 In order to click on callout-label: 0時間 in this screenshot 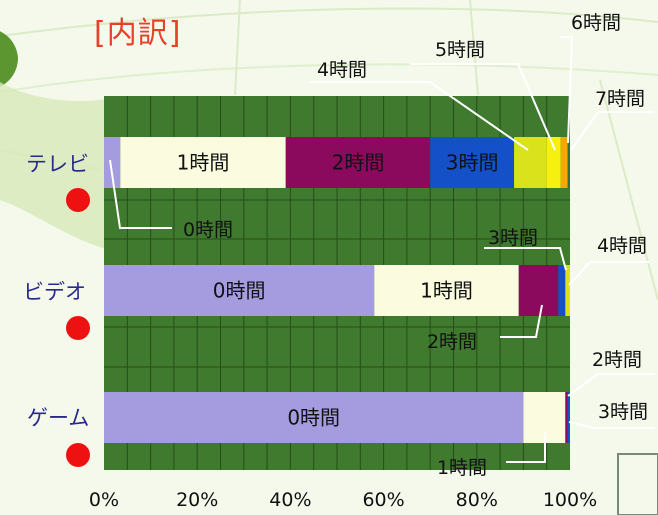, I will do `click(208, 230)`.